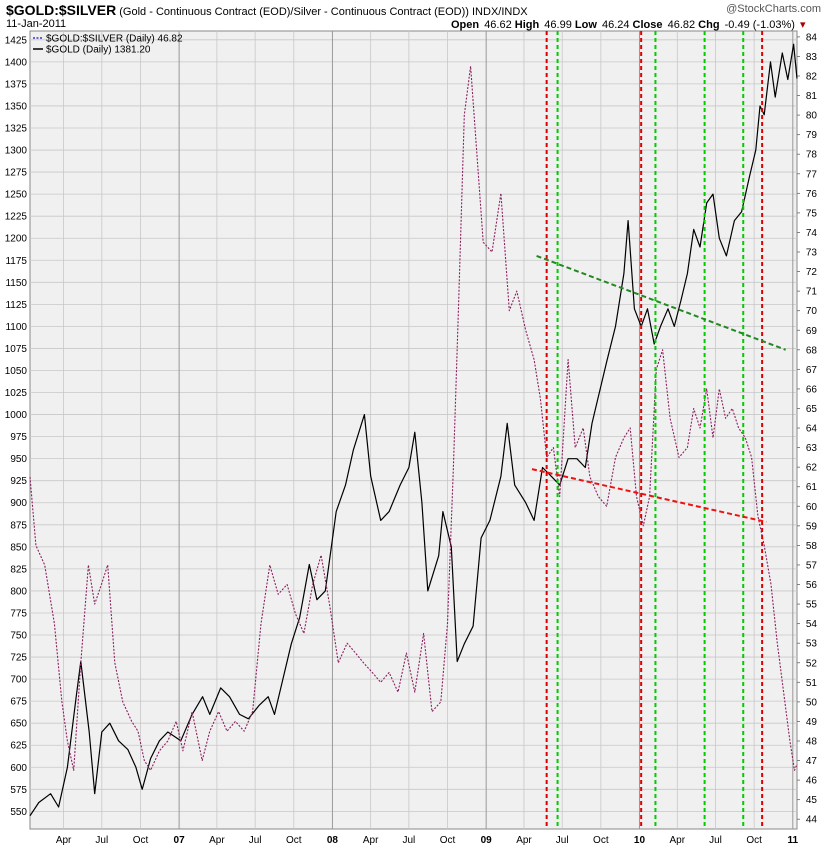  Describe the element at coordinates (18, 569) in the screenshot. I see `y-left-tick-label: 825` at that location.